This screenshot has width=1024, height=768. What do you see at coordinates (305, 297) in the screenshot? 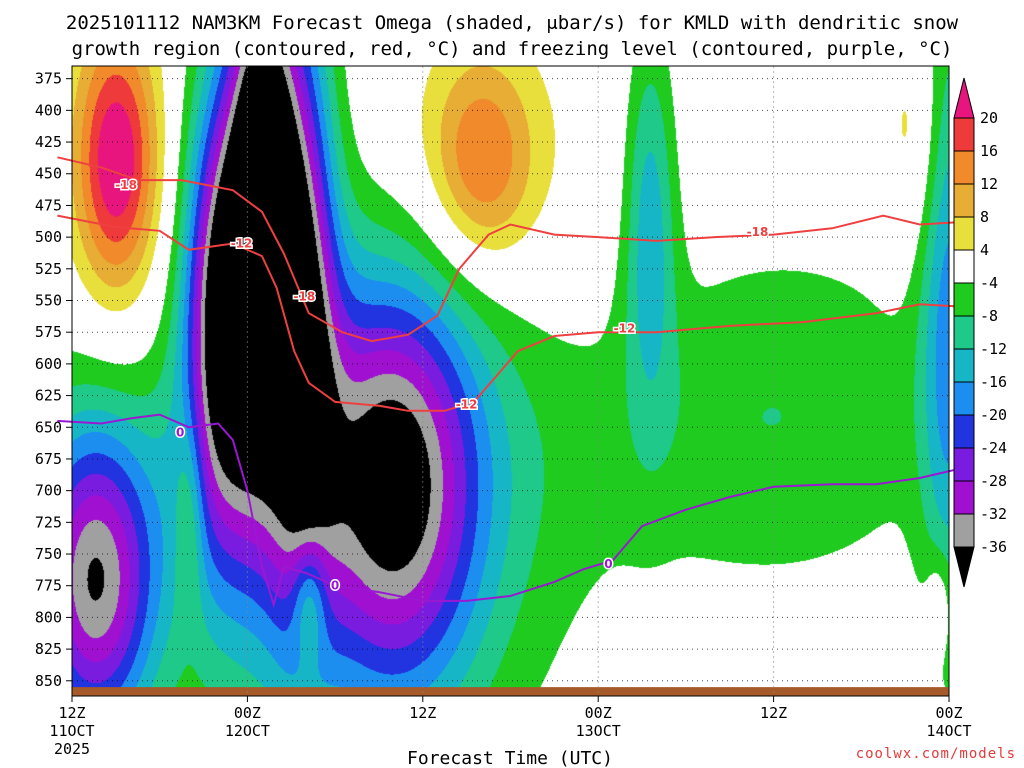
I see `contour-label-2: -18` at bounding box center [305, 297].